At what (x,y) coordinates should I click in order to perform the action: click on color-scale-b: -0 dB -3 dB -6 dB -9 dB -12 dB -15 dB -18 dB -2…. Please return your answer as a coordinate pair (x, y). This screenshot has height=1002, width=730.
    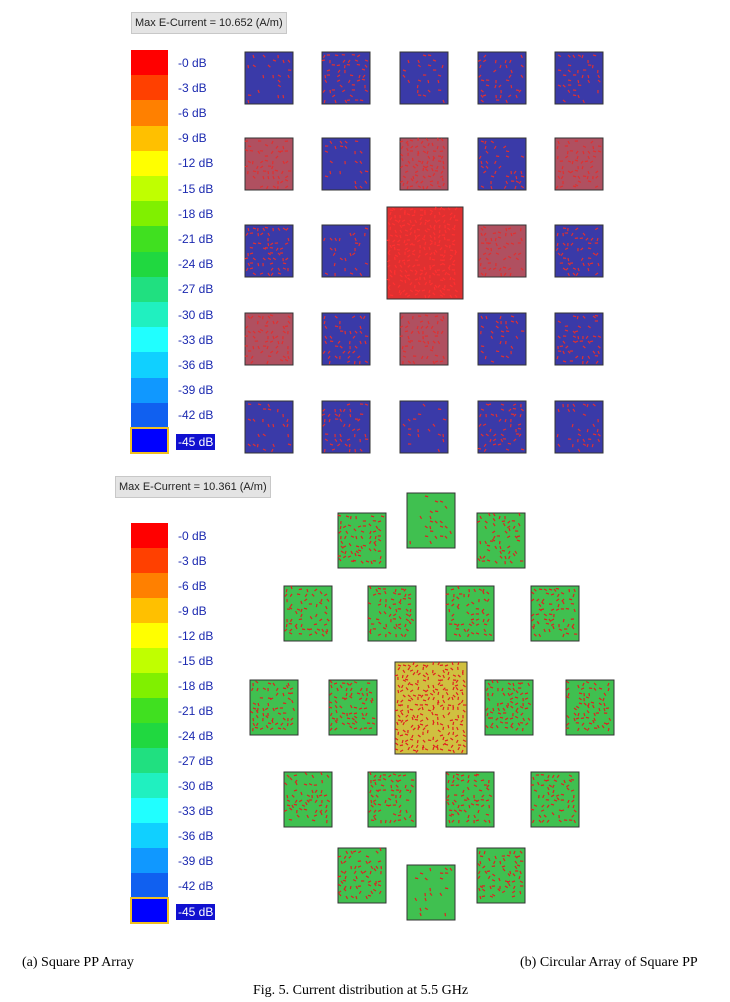
    Looking at the image, I should click on (175, 723).